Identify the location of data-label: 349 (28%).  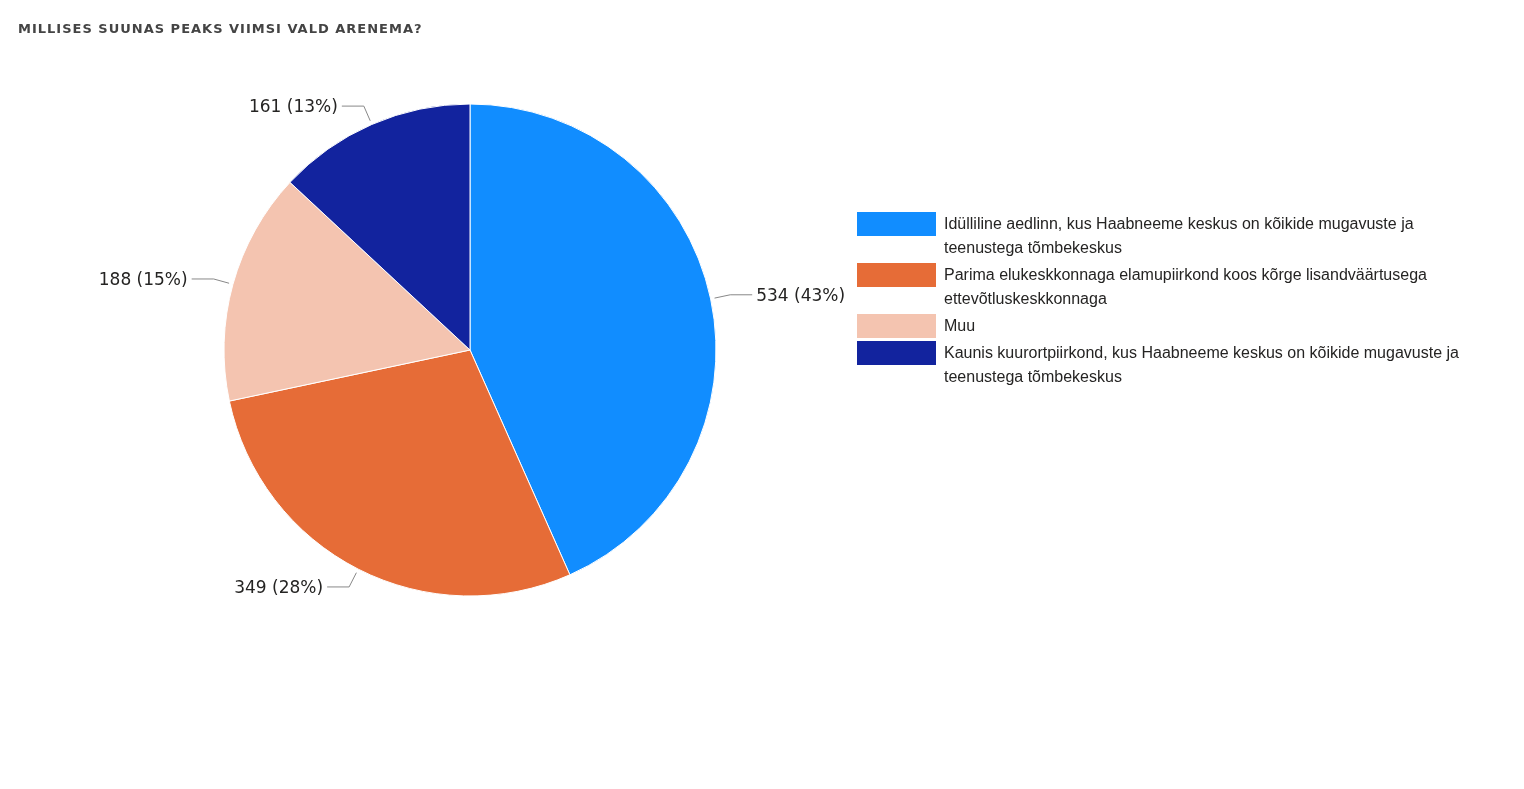
(279, 586).